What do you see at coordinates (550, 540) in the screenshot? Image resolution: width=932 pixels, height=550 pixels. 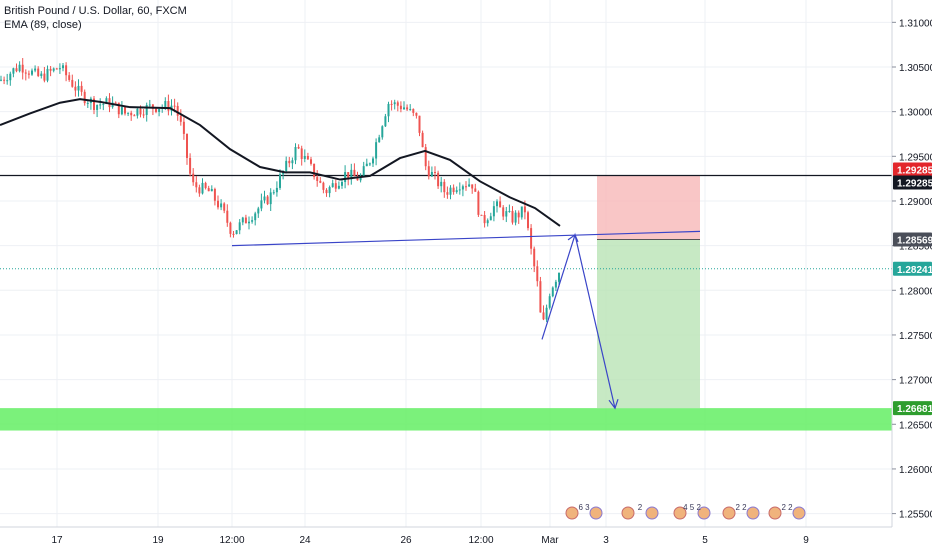 I see `time-tick-label: Mar` at bounding box center [550, 540].